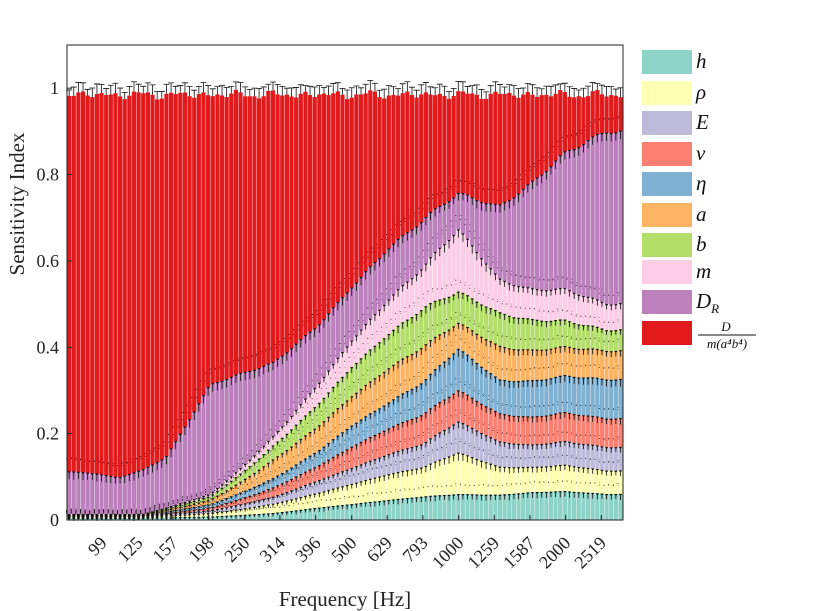  I want to click on legend-label-rho: ρ, so click(700, 92).